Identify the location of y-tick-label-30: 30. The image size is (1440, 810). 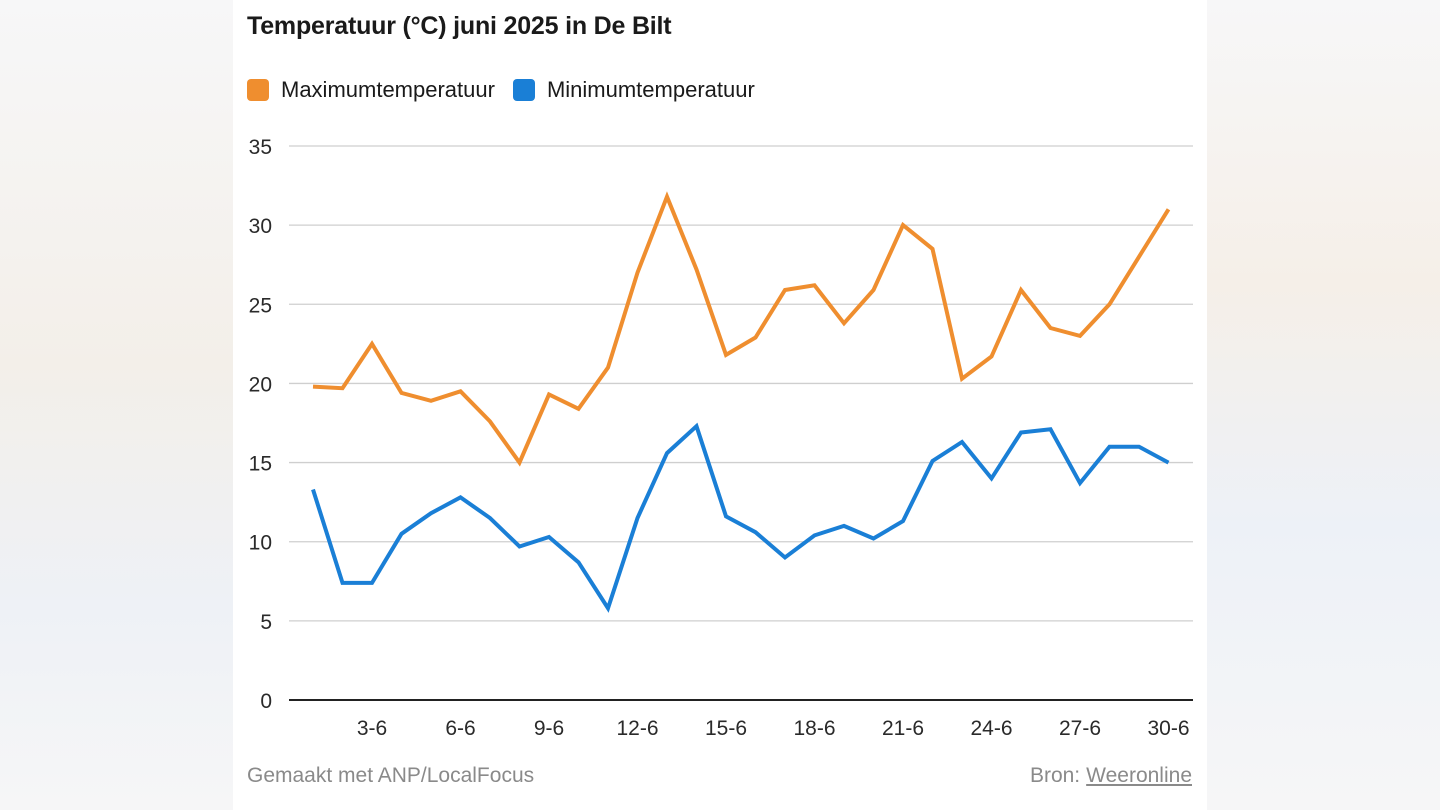
(260, 226).